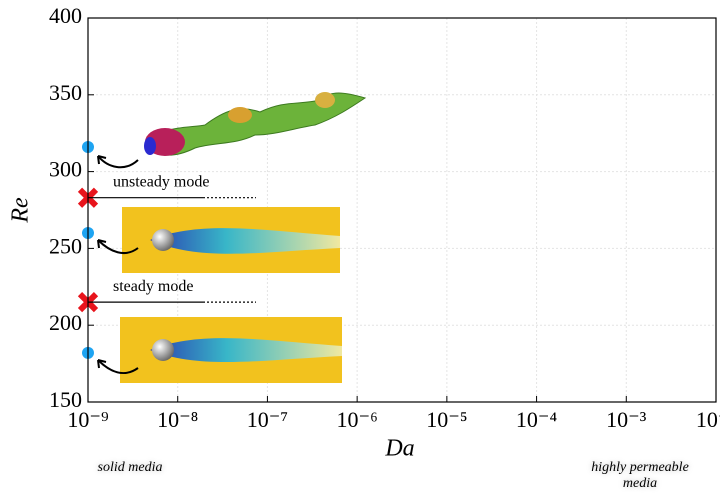 This screenshot has width=720, height=495. Describe the element at coordinates (65, 169) in the screenshot. I see `y-tick-label: 300` at that location.